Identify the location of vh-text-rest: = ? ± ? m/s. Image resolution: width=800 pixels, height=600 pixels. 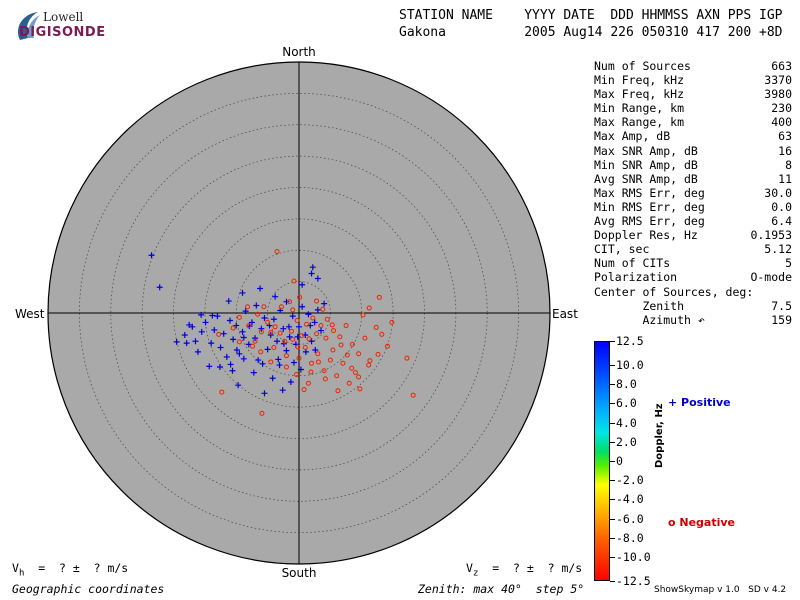
(76, 568).